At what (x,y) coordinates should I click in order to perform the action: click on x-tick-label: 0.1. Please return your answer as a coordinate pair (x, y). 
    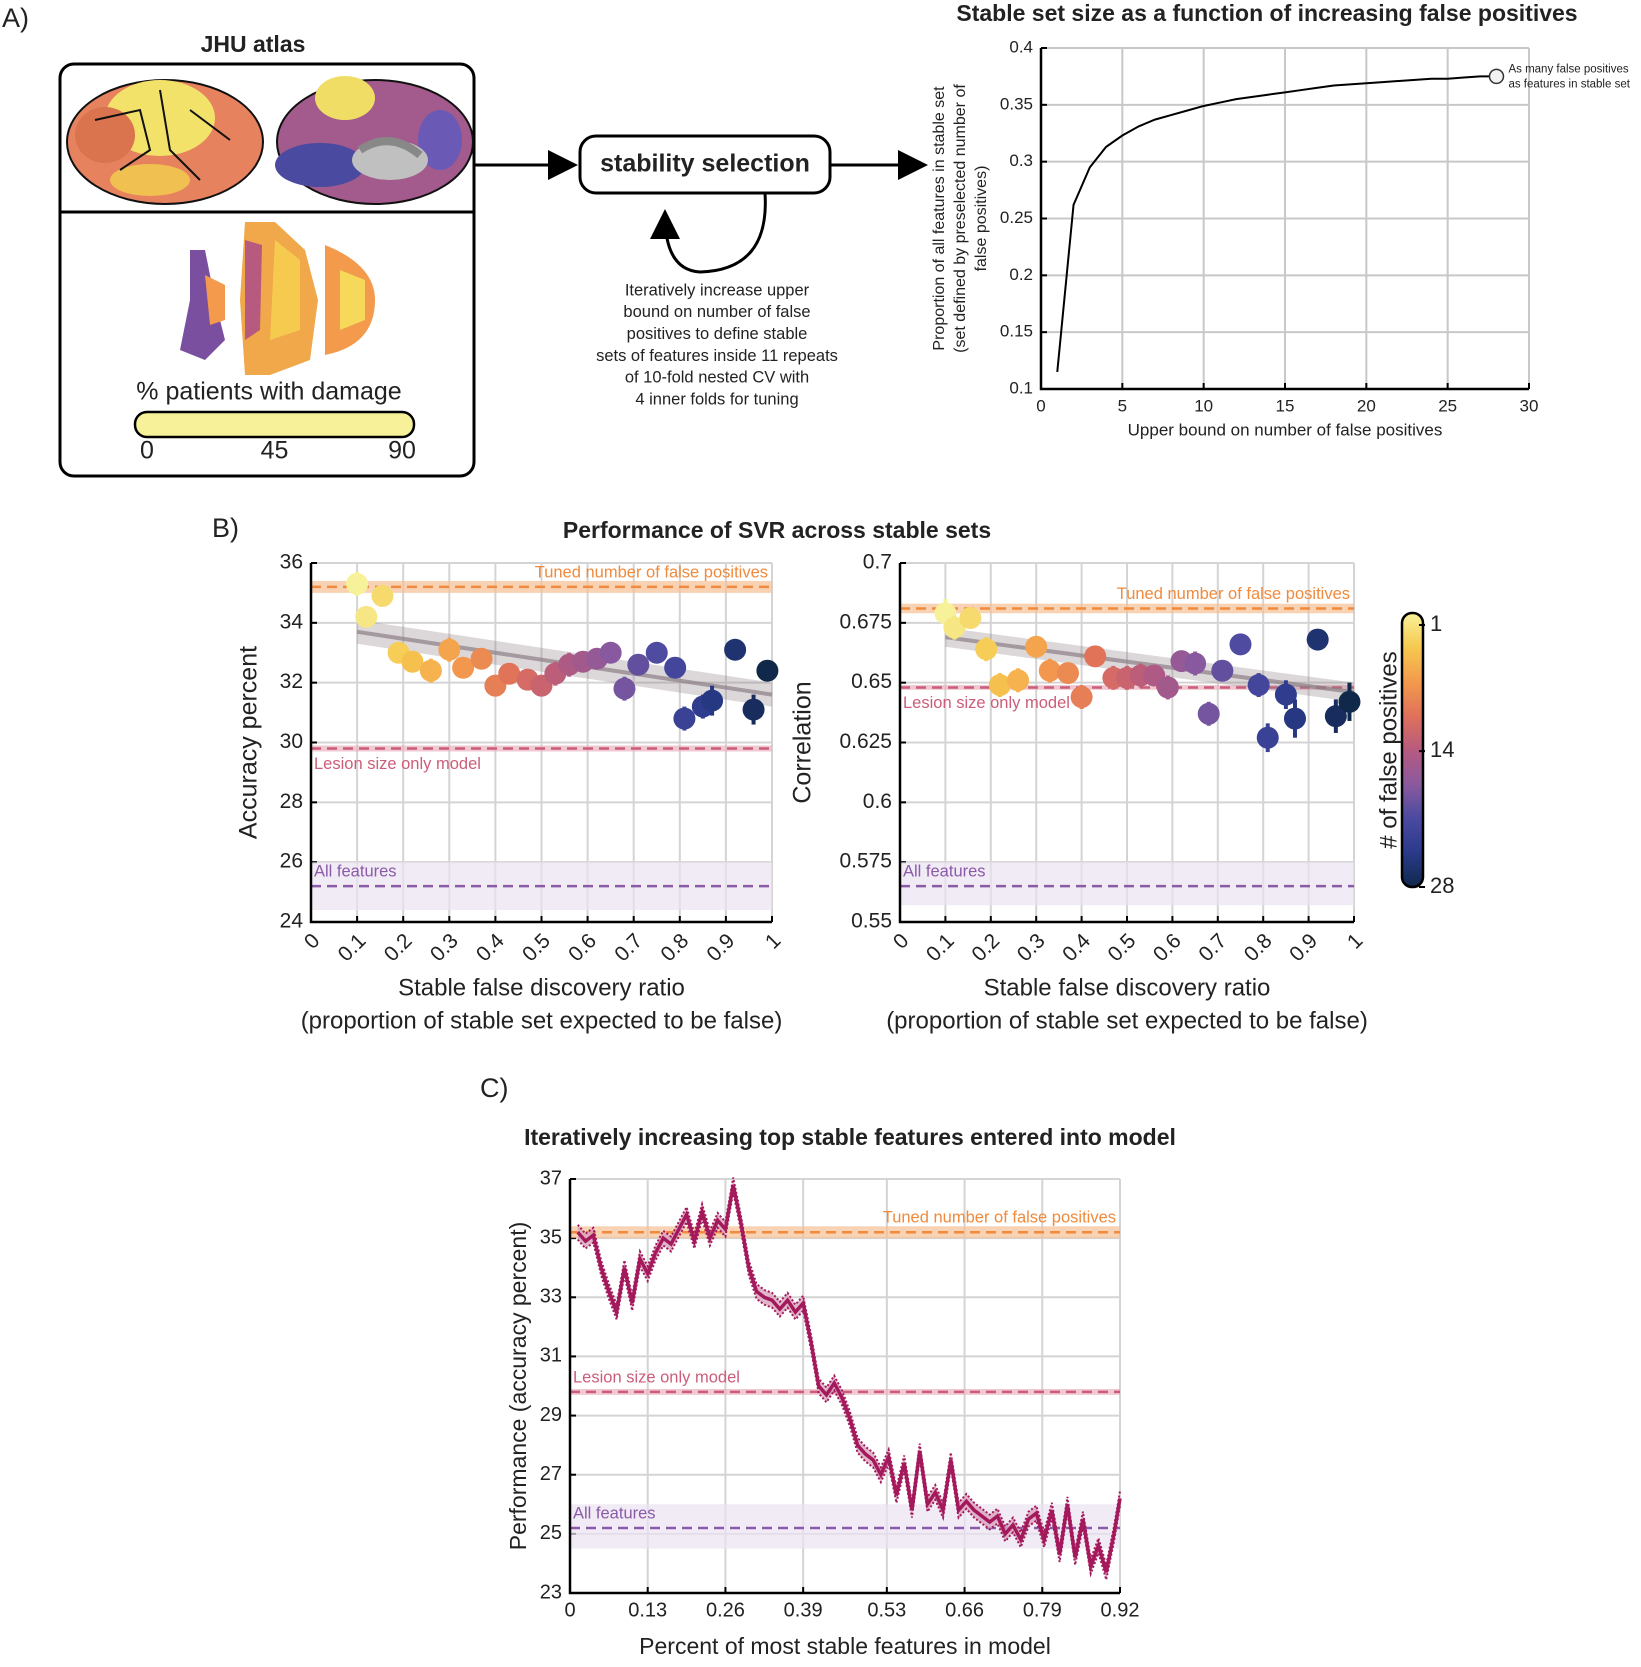
    Looking at the image, I should click on (352, 947).